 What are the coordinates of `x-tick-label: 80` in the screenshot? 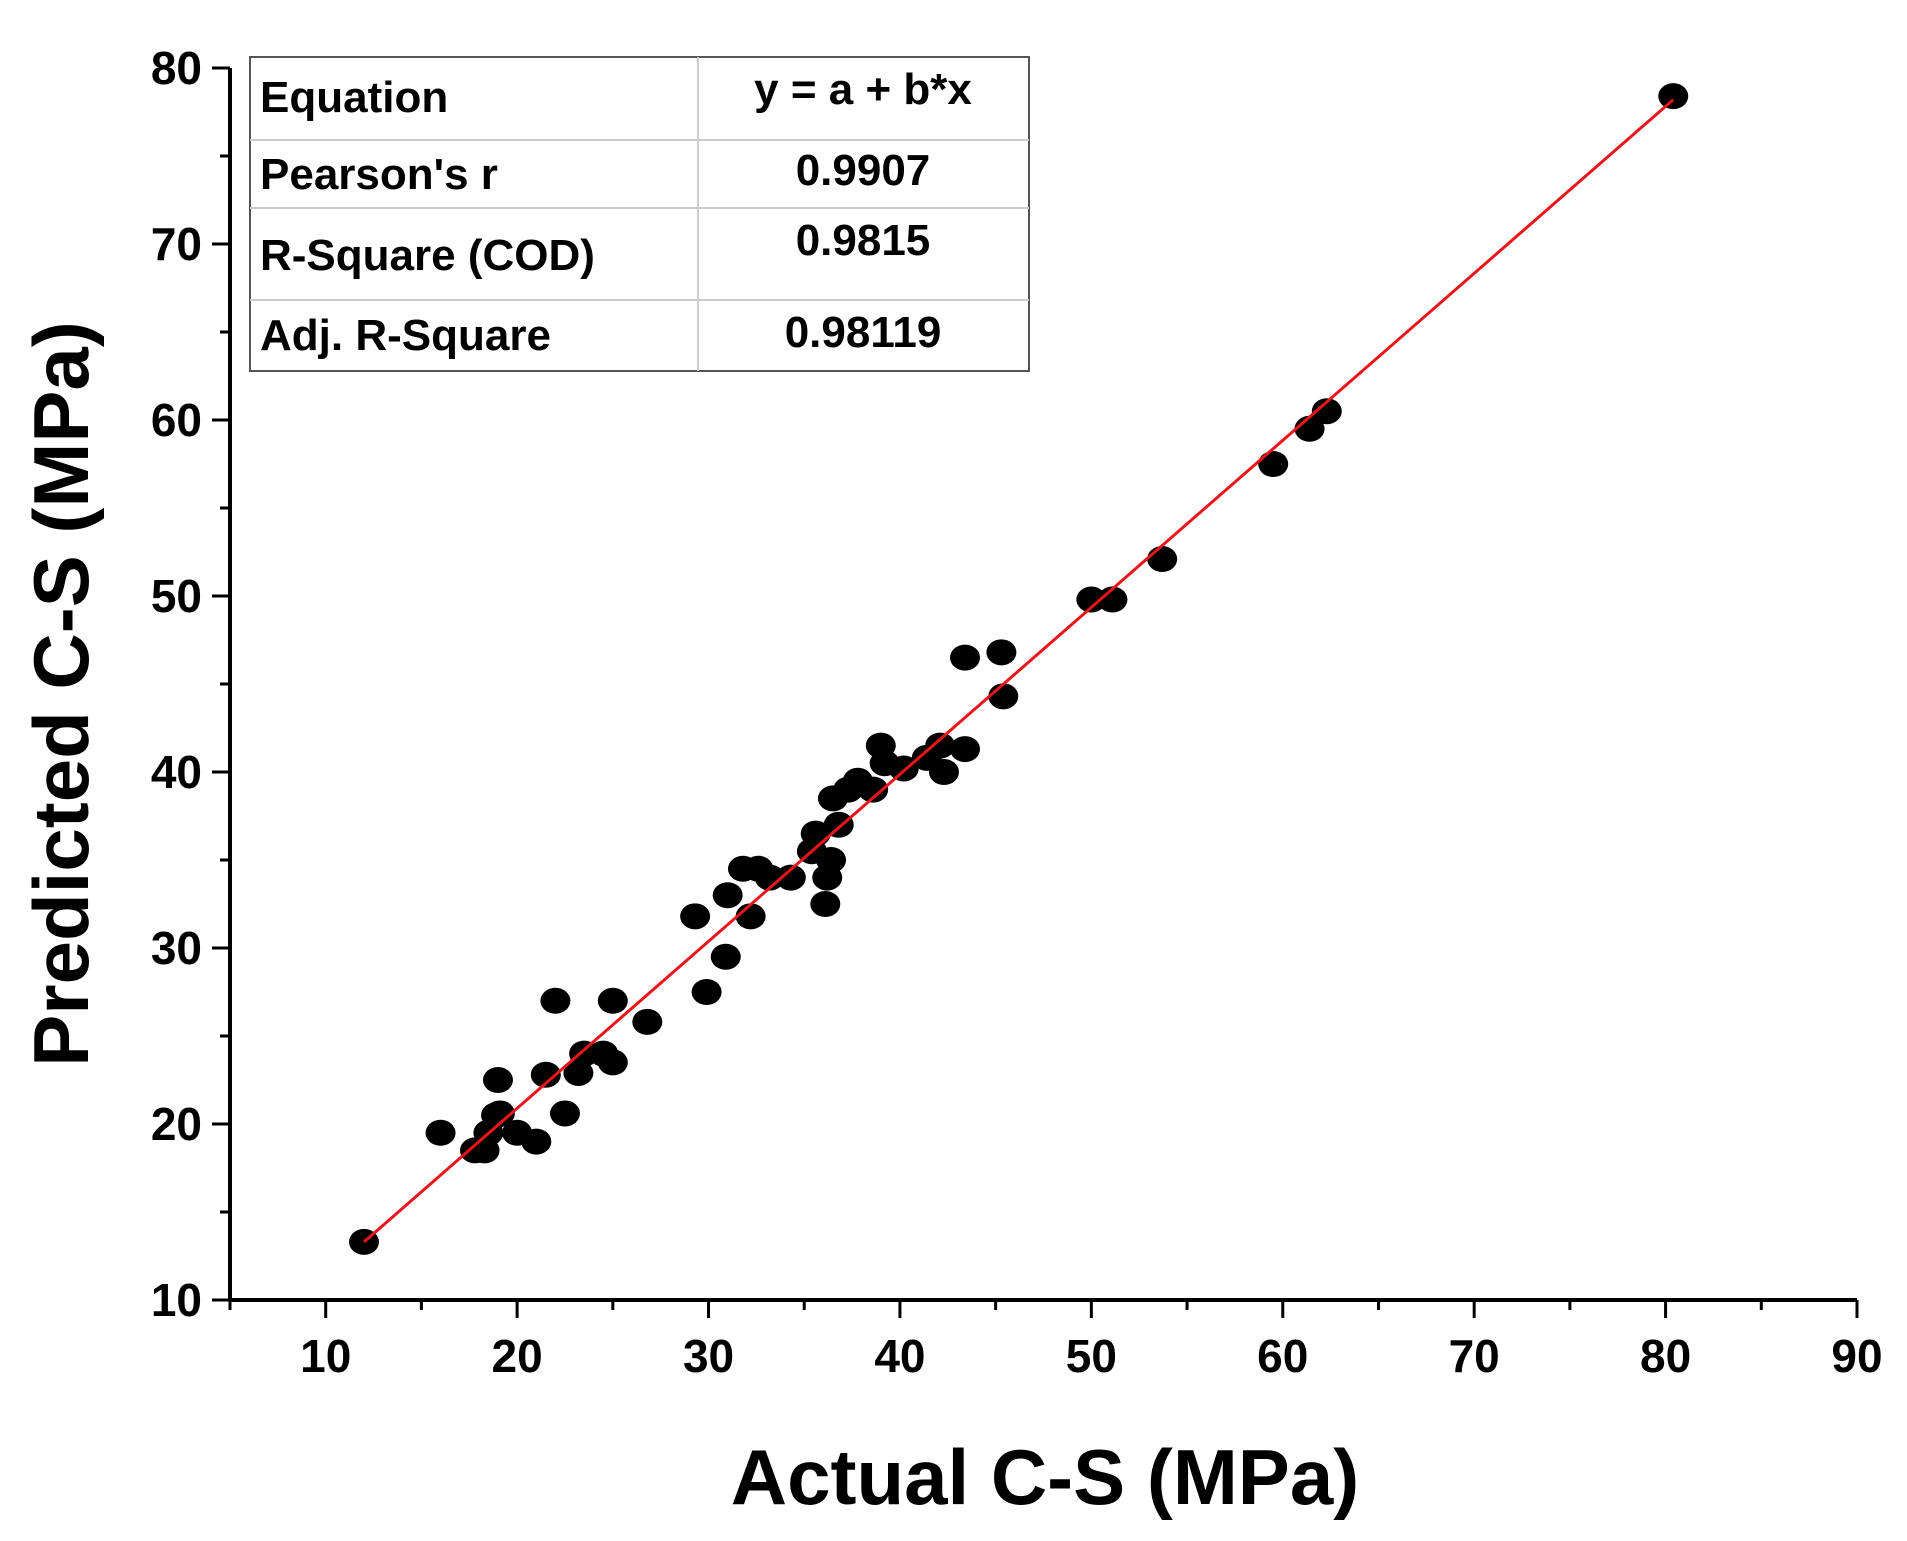 It's located at (1665, 1356).